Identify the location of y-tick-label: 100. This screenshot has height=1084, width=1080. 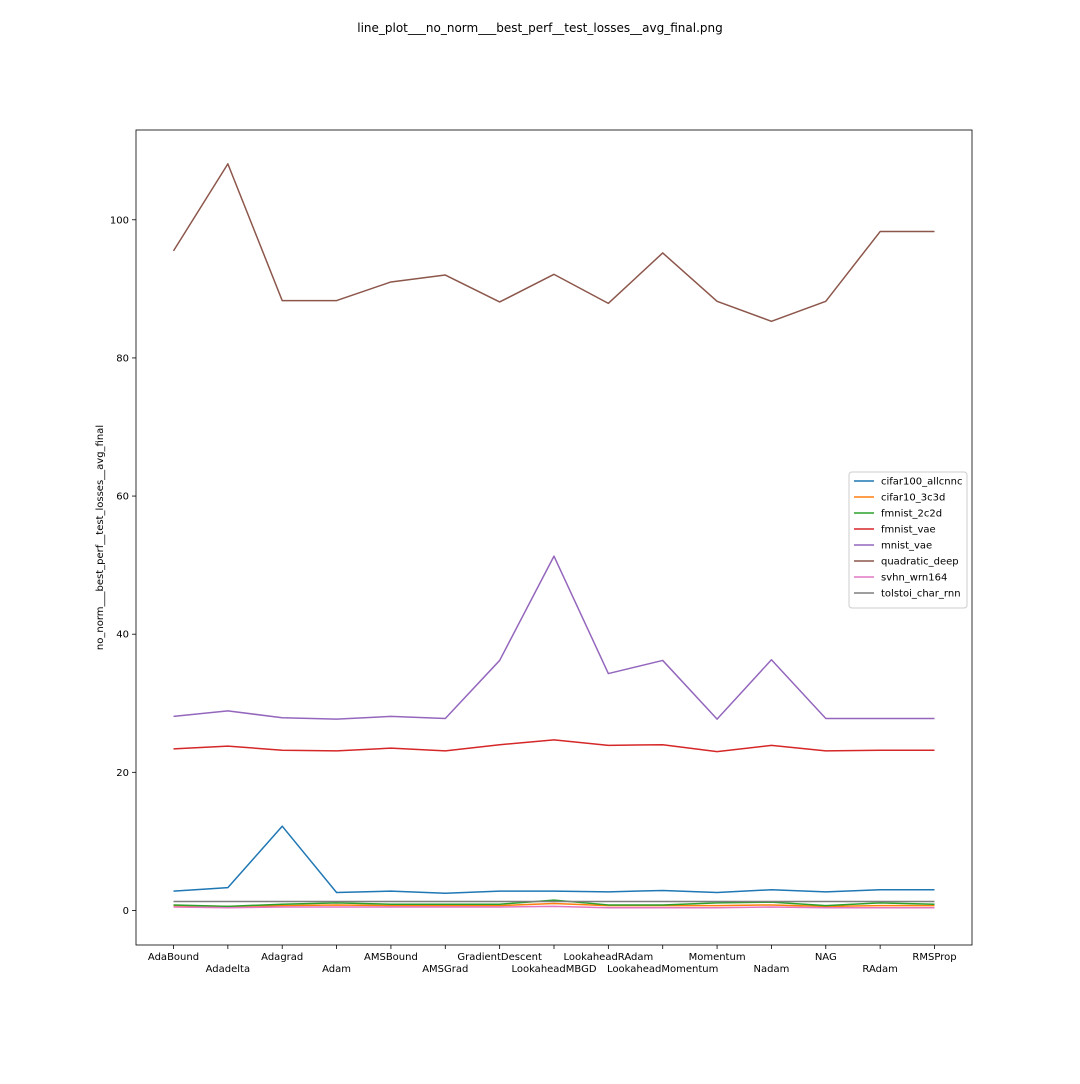
(119, 220).